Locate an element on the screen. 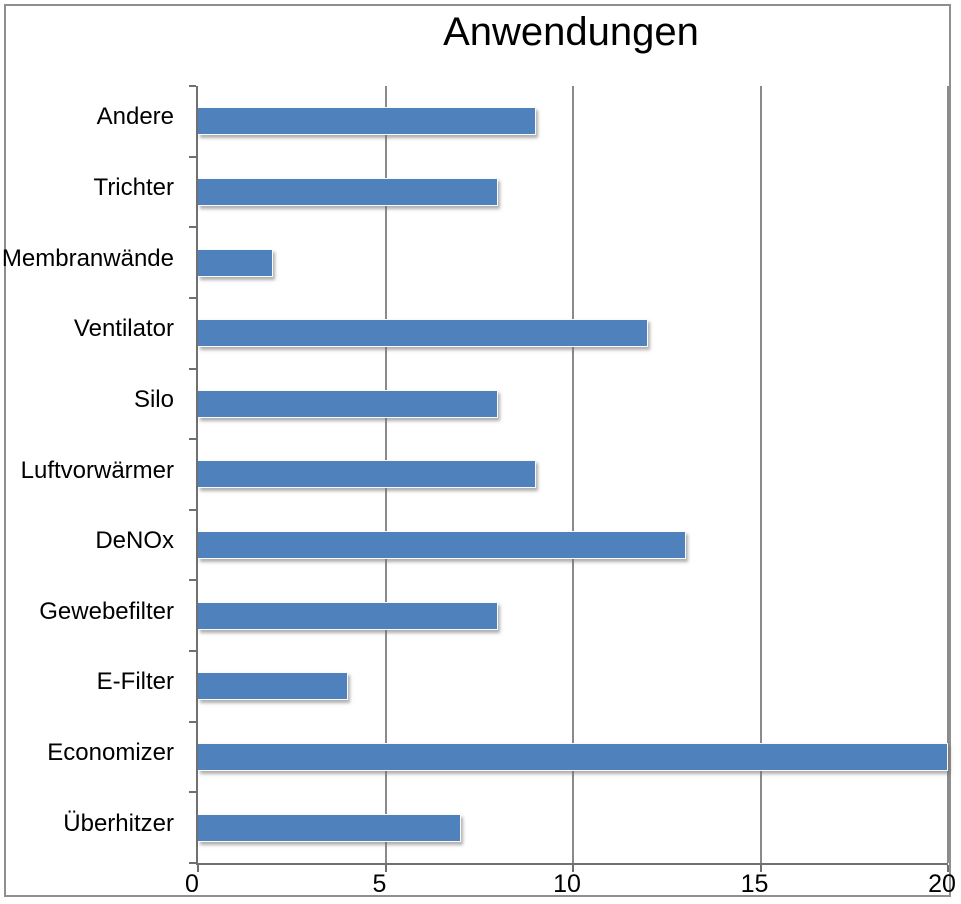 The width and height of the screenshot is (961, 904). category-label-Ventilator: Ventilator is located at coordinates (123, 329).